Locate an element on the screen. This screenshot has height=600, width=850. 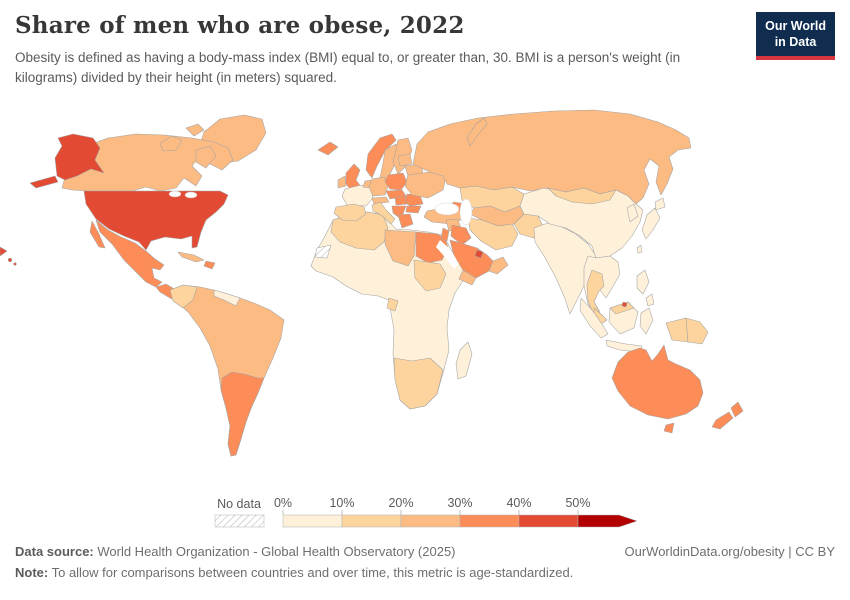
data-source-label: Data source: is located at coordinates (54, 551).